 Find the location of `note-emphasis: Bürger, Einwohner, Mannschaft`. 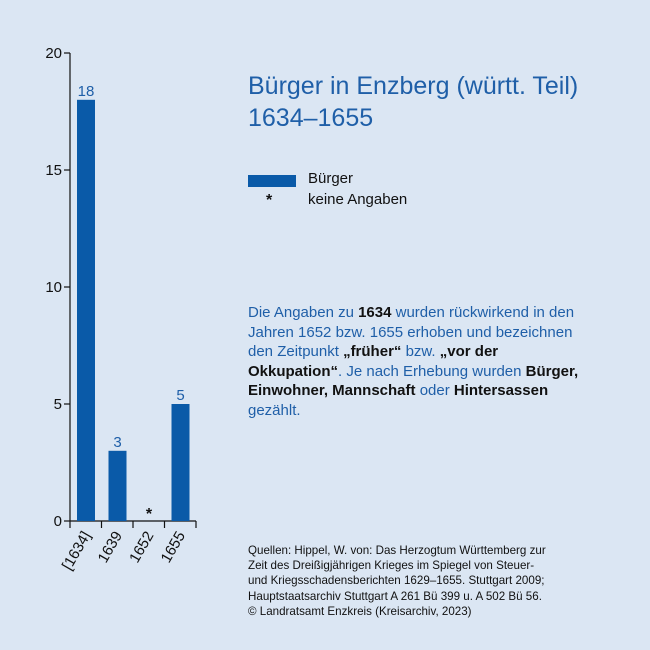

note-emphasis: Bürger, Einwohner, Mannschaft is located at coordinates (413, 381).